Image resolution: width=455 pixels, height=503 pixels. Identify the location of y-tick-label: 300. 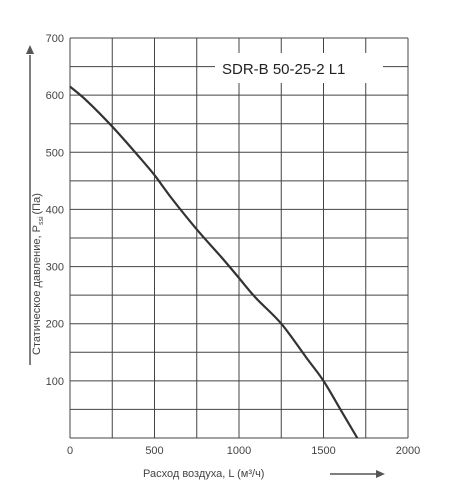
(55, 268).